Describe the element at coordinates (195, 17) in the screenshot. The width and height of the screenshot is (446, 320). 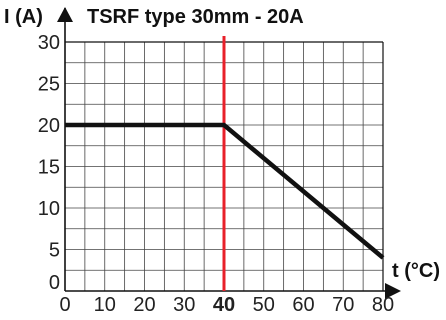
I see `chart-title: TSRF type 30mm - 20A` at that location.